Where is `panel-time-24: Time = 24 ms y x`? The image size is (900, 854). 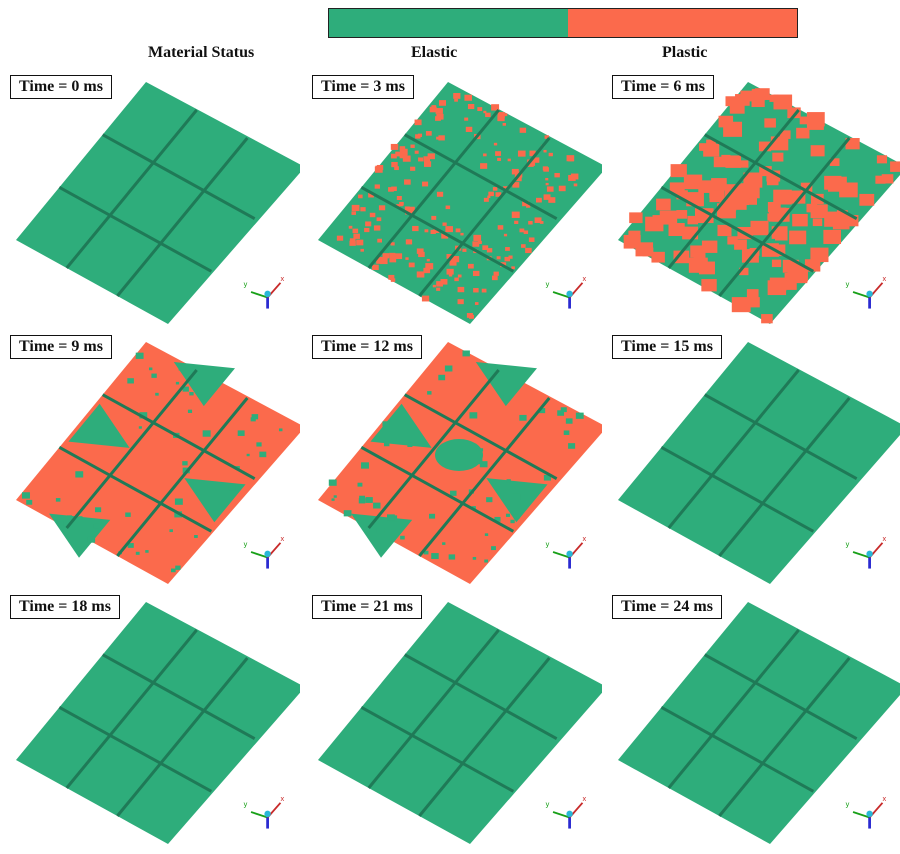
panel-time-24: Time = 24 ms y x is located at coordinates (751, 723).